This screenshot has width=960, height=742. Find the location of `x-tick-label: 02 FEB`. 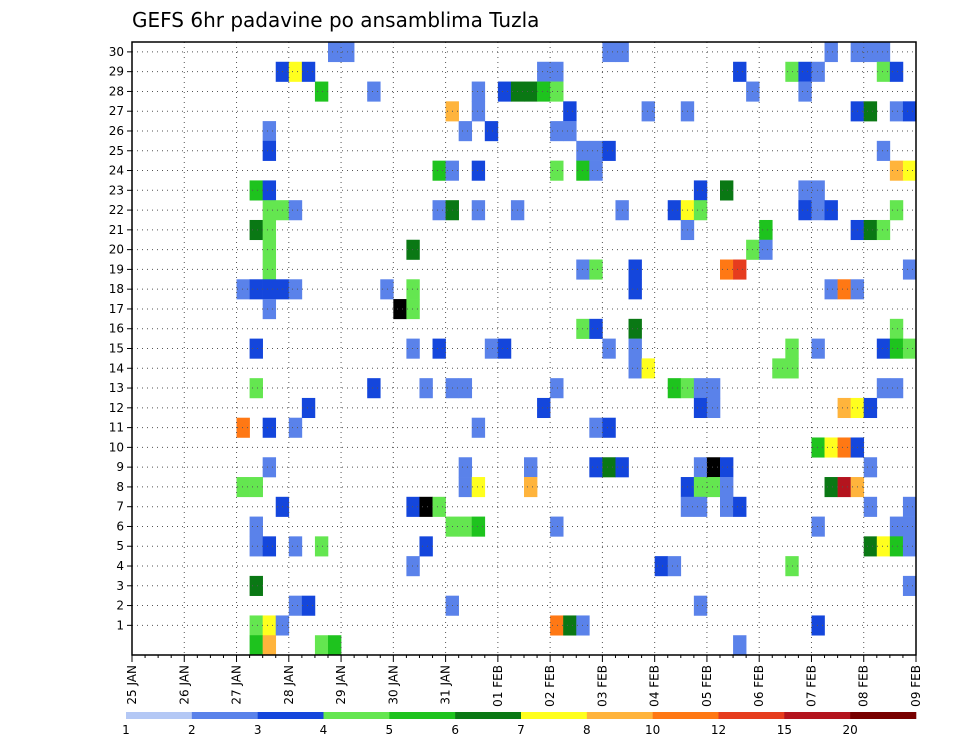

x-tick-label: 02 FEB is located at coordinates (550, 686).